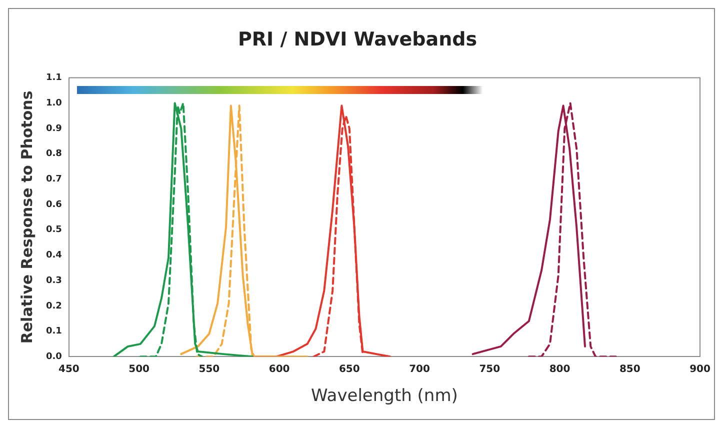 The image size is (723, 428). Describe the element at coordinates (139, 370) in the screenshot. I see `x-tick-label: 500` at that location.